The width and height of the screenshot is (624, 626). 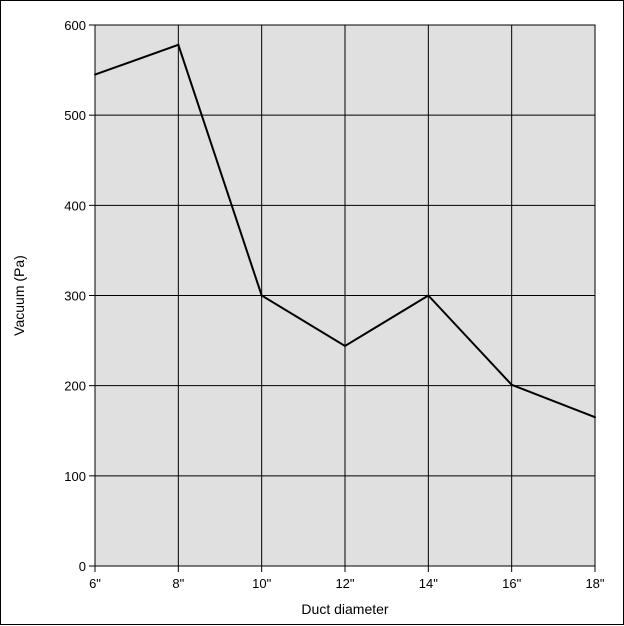 What do you see at coordinates (95, 583) in the screenshot?
I see `x-tick-label: 6"` at bounding box center [95, 583].